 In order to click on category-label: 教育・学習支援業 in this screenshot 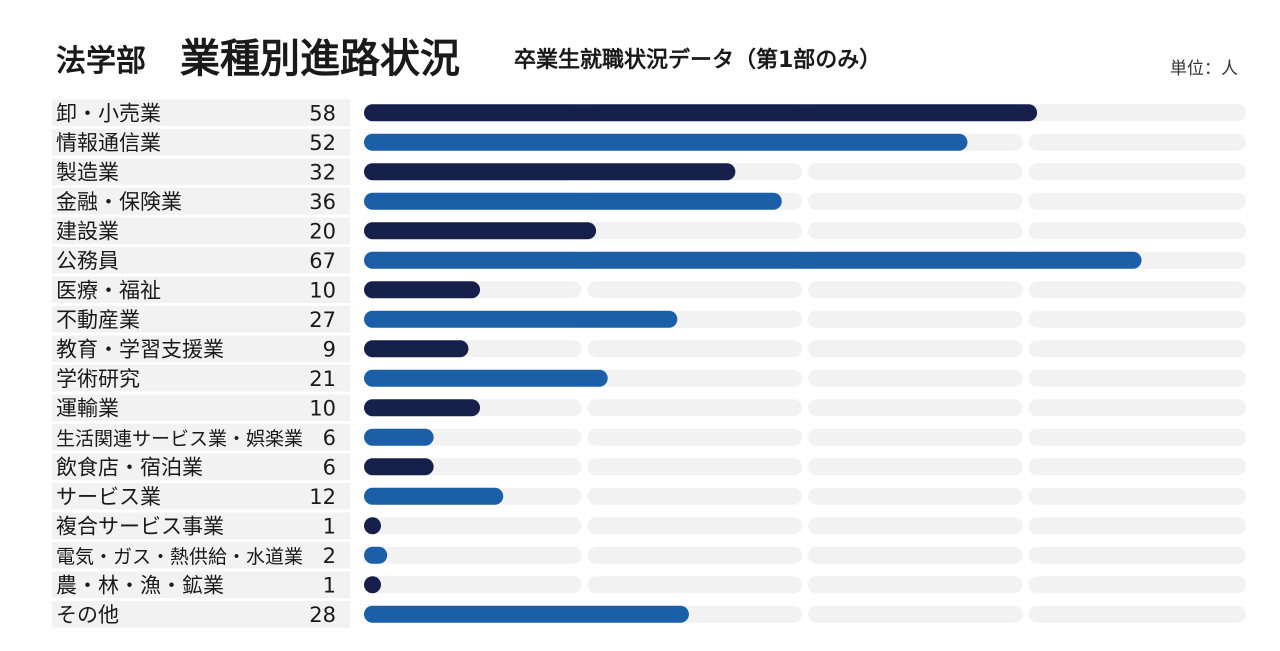, I will do `click(140, 349)`.